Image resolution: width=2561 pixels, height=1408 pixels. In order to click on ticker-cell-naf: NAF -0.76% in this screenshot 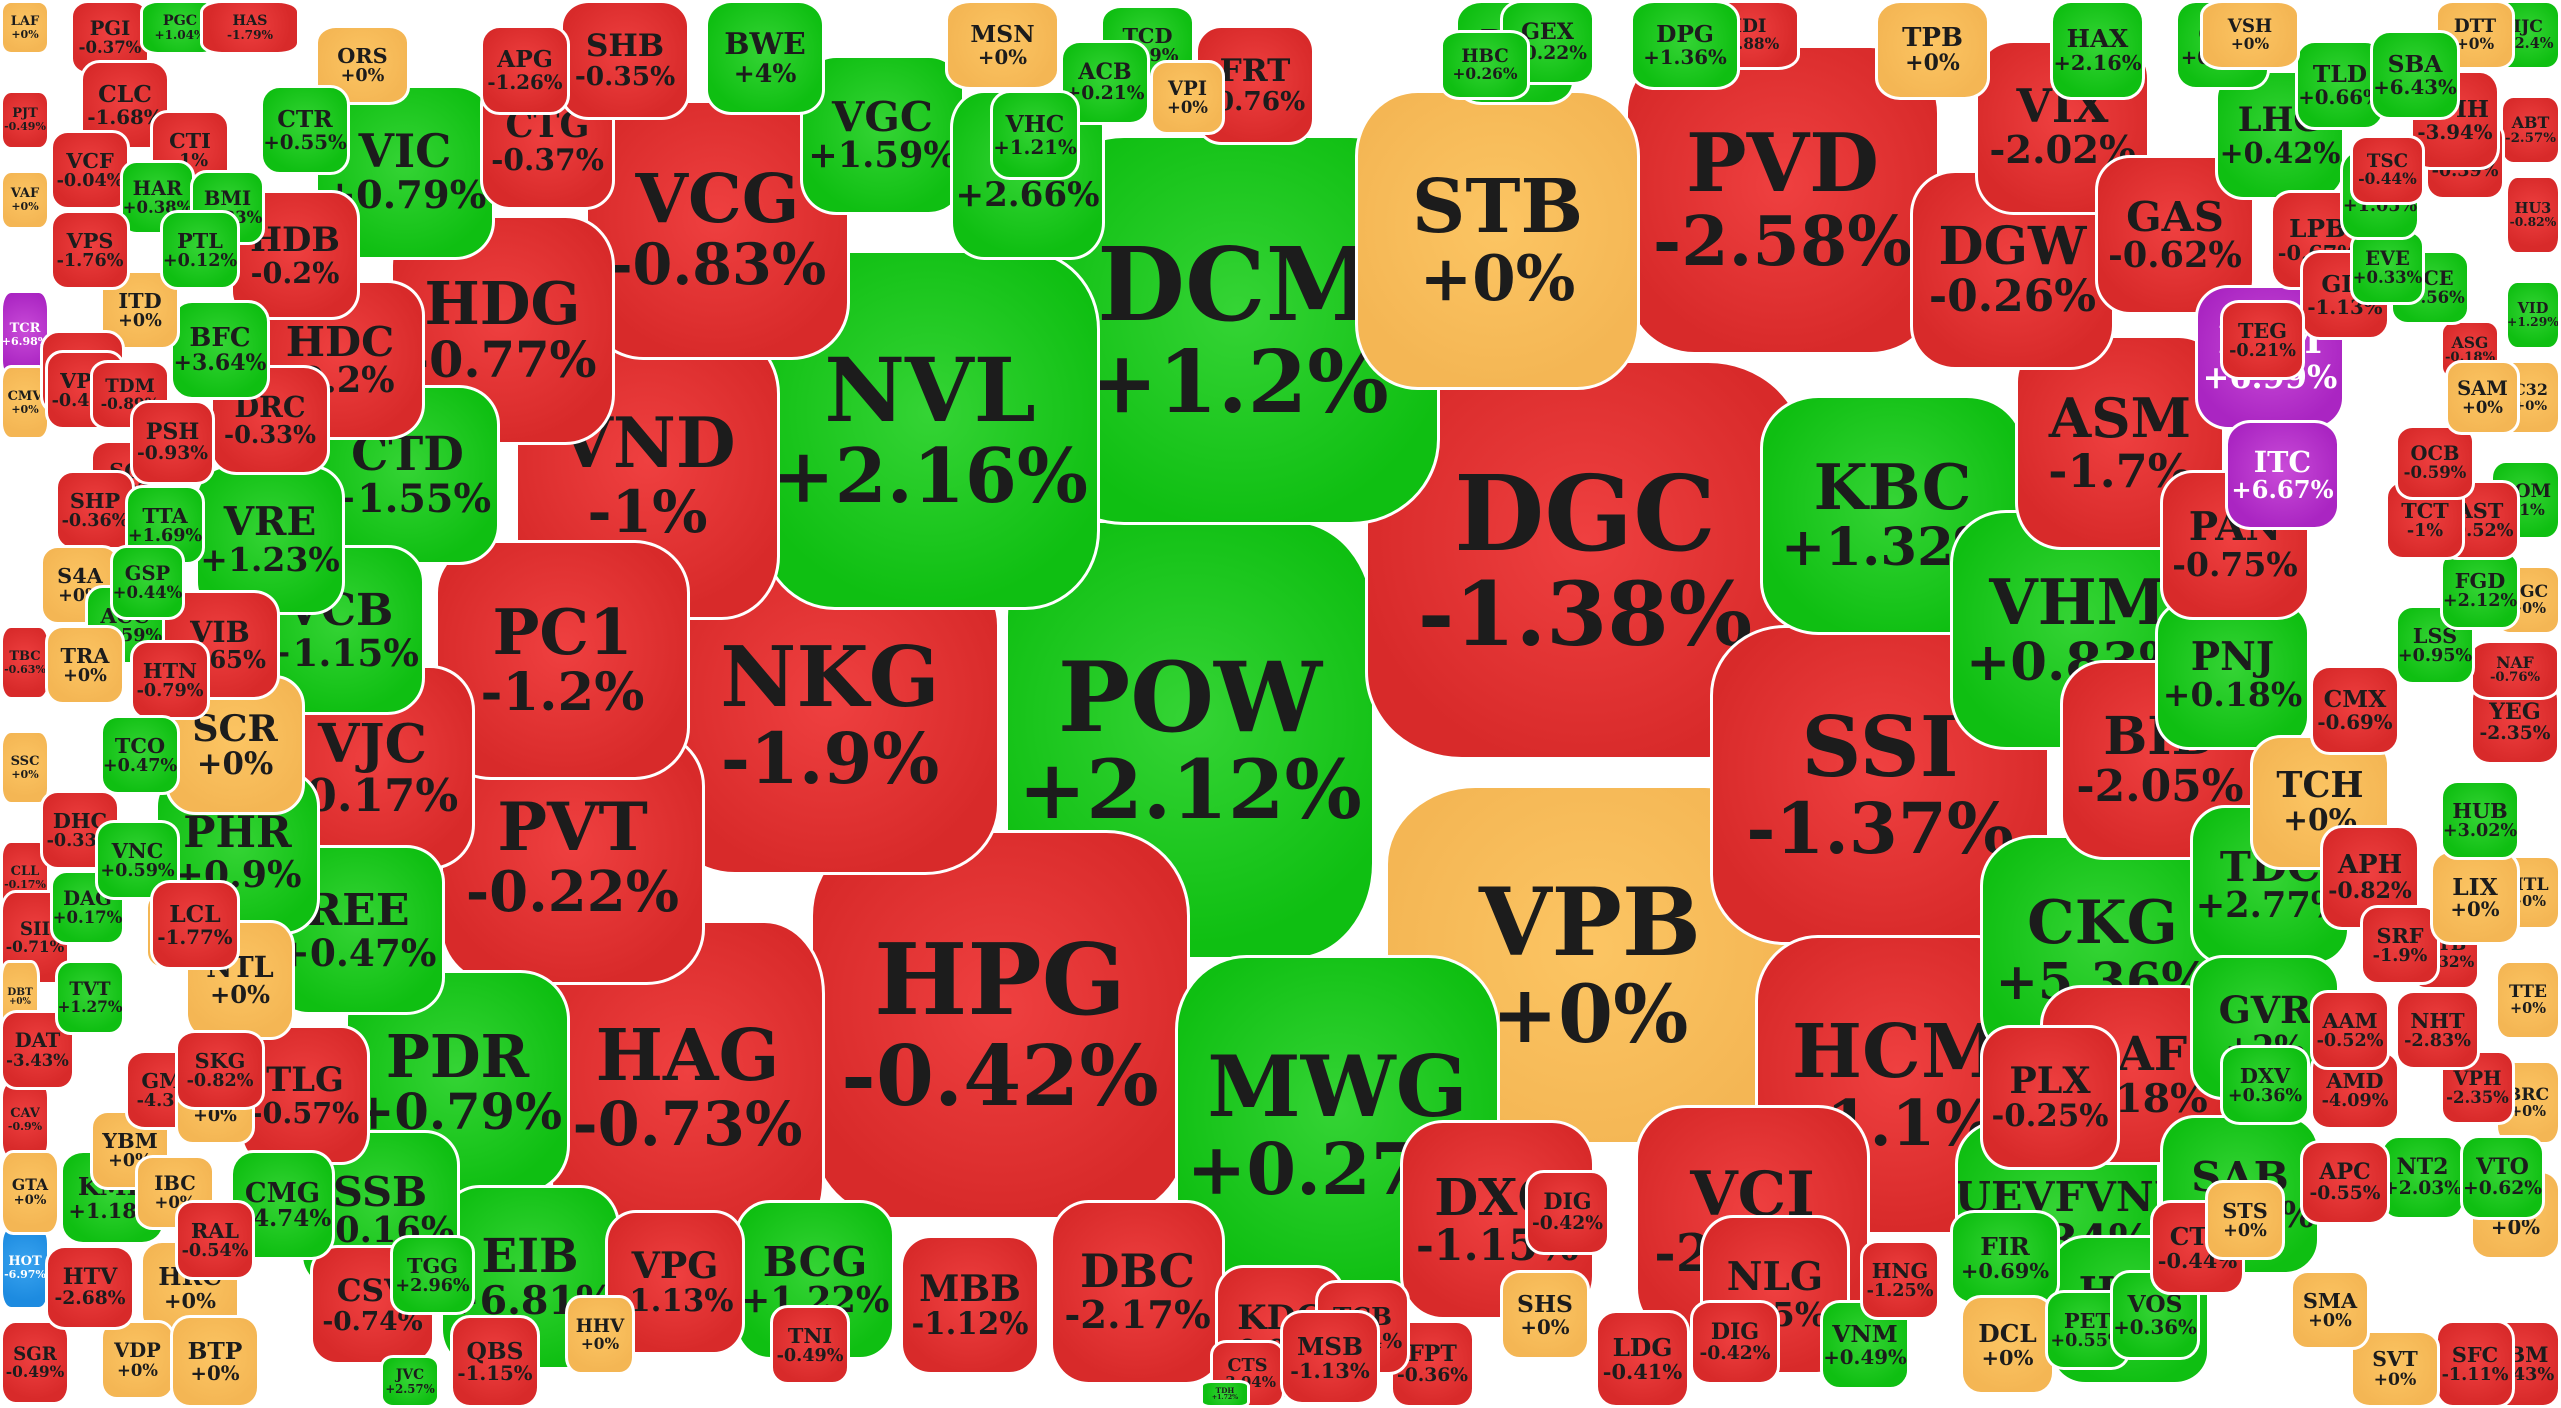, I will do `click(2515, 670)`.